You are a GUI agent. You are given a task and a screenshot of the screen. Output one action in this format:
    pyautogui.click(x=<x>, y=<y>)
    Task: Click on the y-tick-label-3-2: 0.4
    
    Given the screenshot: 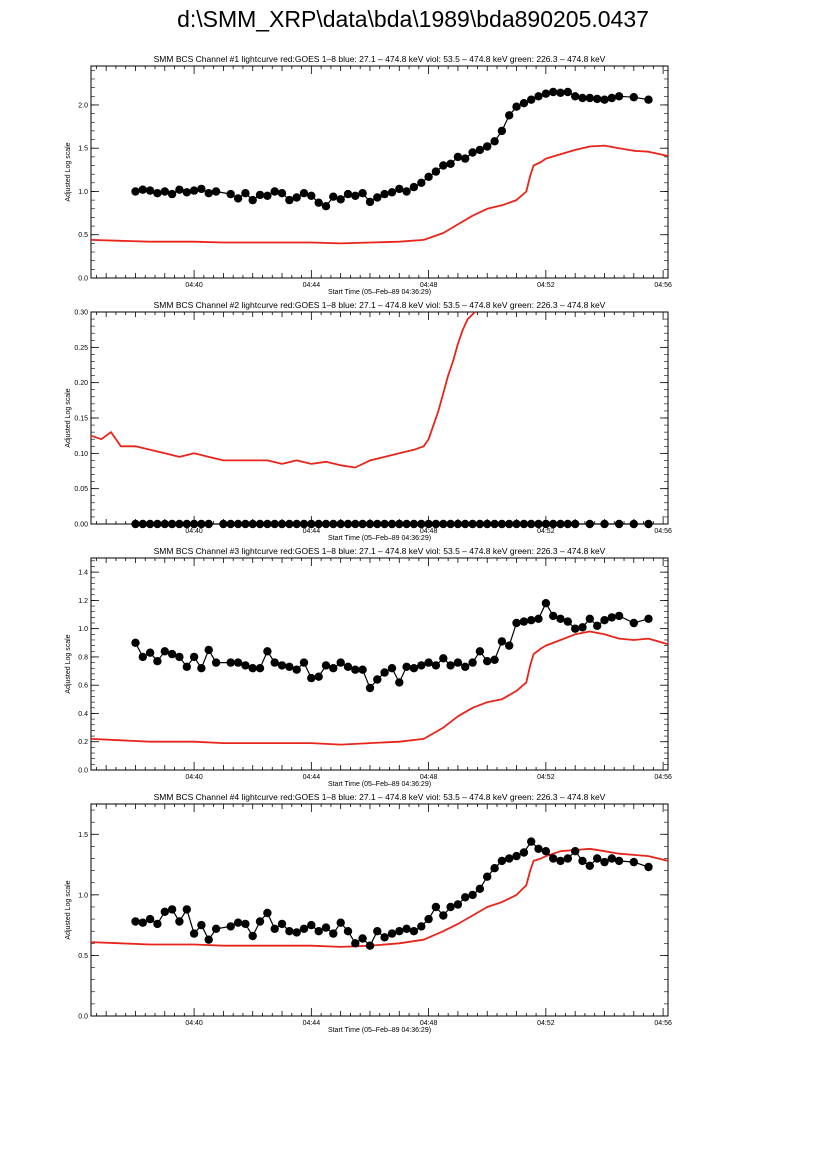 What is the action you would take?
    pyautogui.click(x=83, y=714)
    